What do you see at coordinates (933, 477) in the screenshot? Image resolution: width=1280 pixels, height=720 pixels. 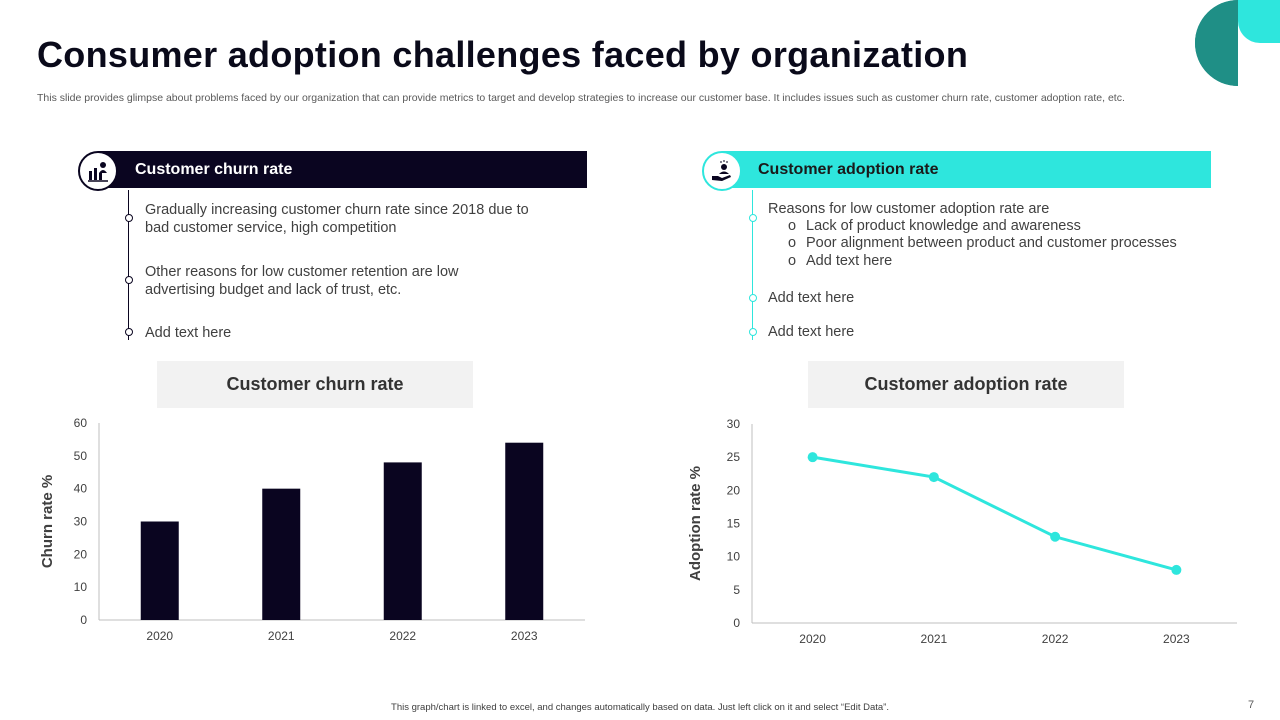 I see `point-2021` at bounding box center [933, 477].